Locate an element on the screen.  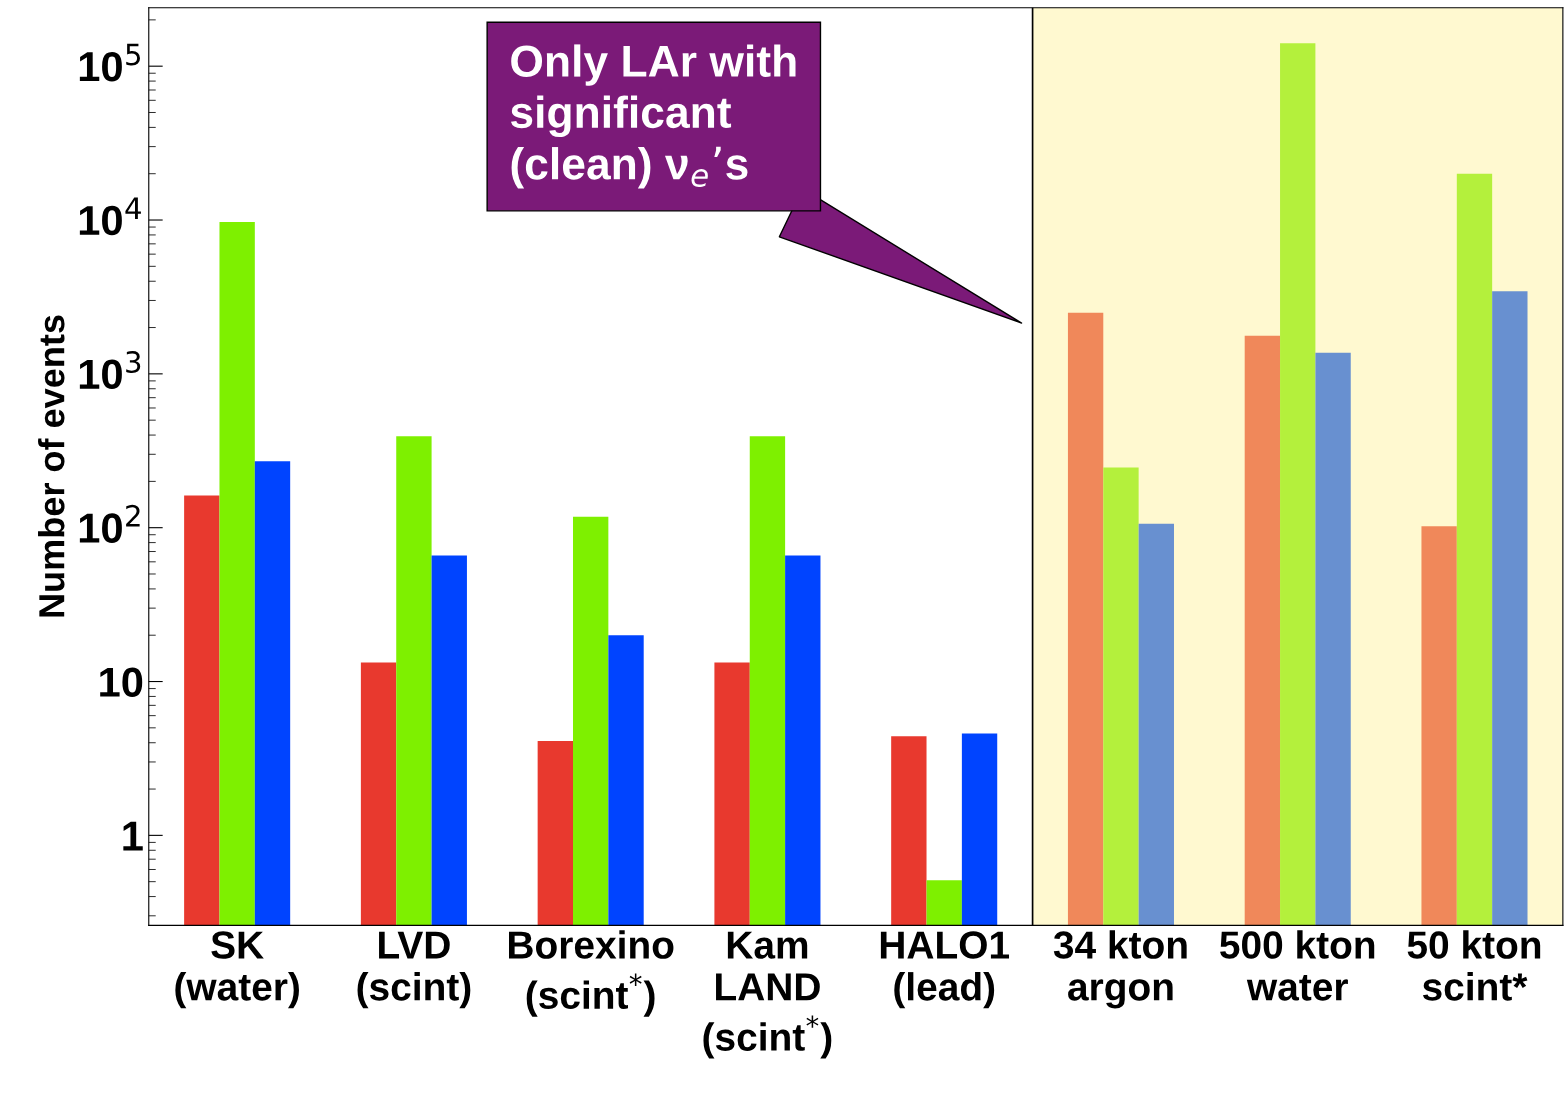
y-tick-label: 1 is located at coordinates (133, 836).